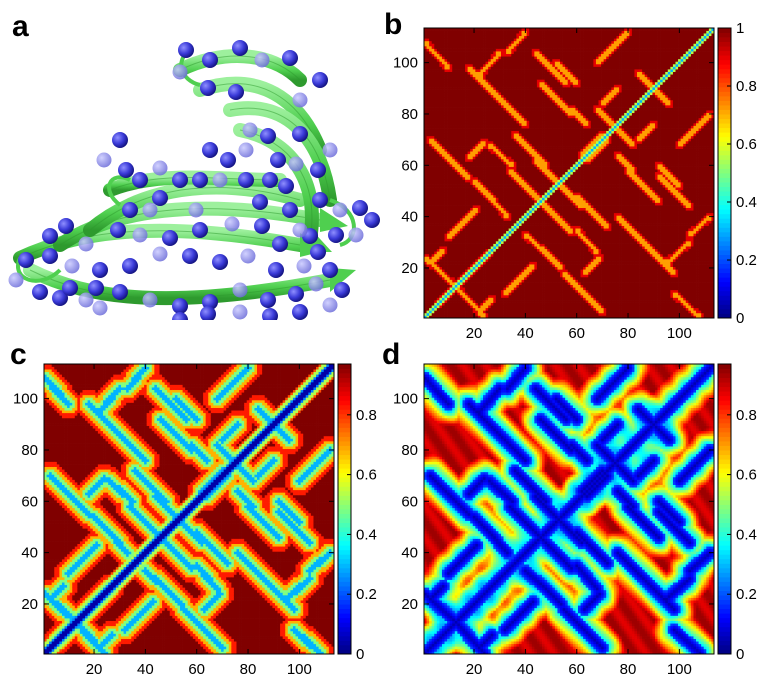 Image resolution: width=772 pixels, height=695 pixels. What do you see at coordinates (334, 220) in the screenshot?
I see `strand-arrowhead` at bounding box center [334, 220].